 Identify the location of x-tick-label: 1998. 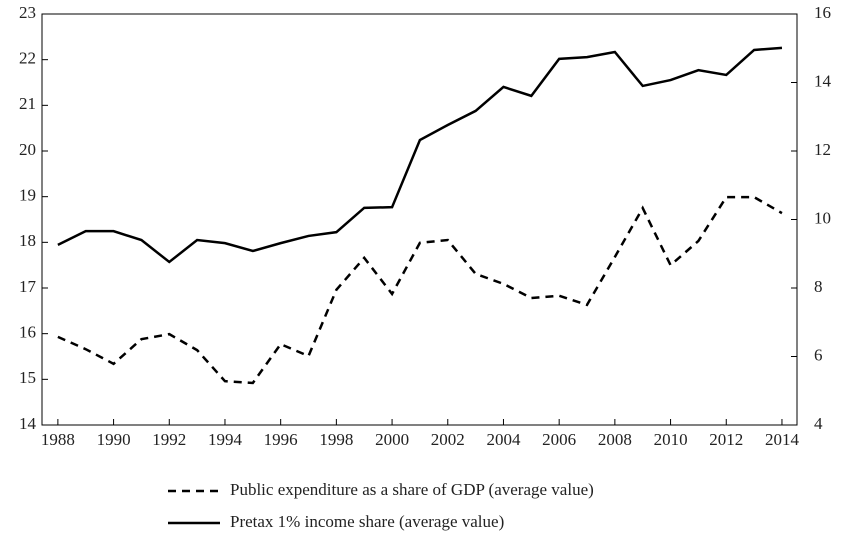
(336, 439).